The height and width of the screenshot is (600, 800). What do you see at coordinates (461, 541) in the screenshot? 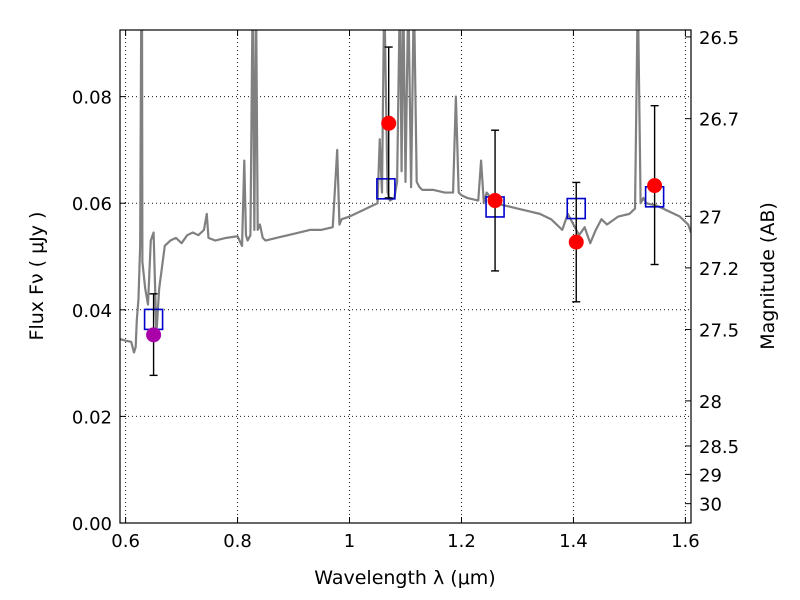
I see `x-tick-label: 1.2` at bounding box center [461, 541].